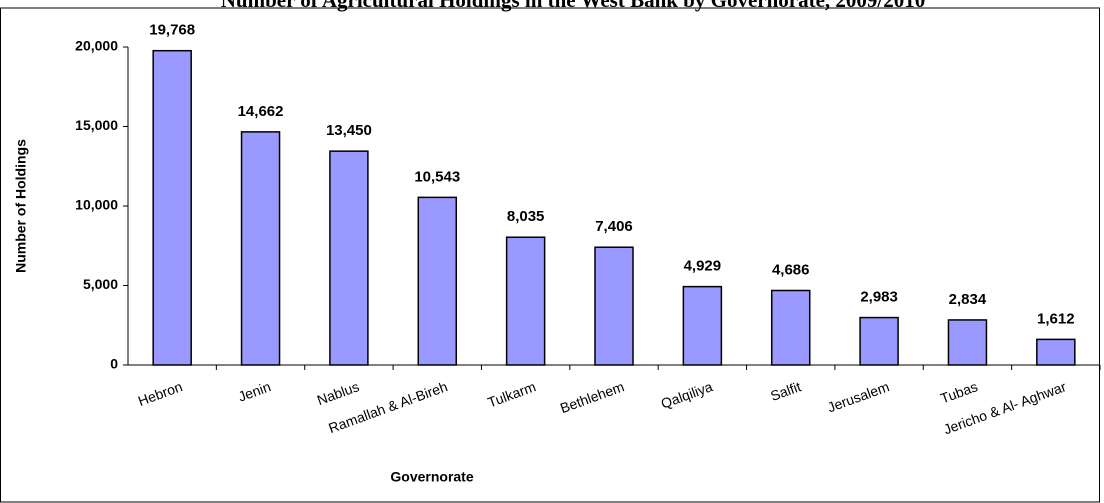  Describe the element at coordinates (114, 364) in the screenshot. I see `y-tick-label: 0` at that location.